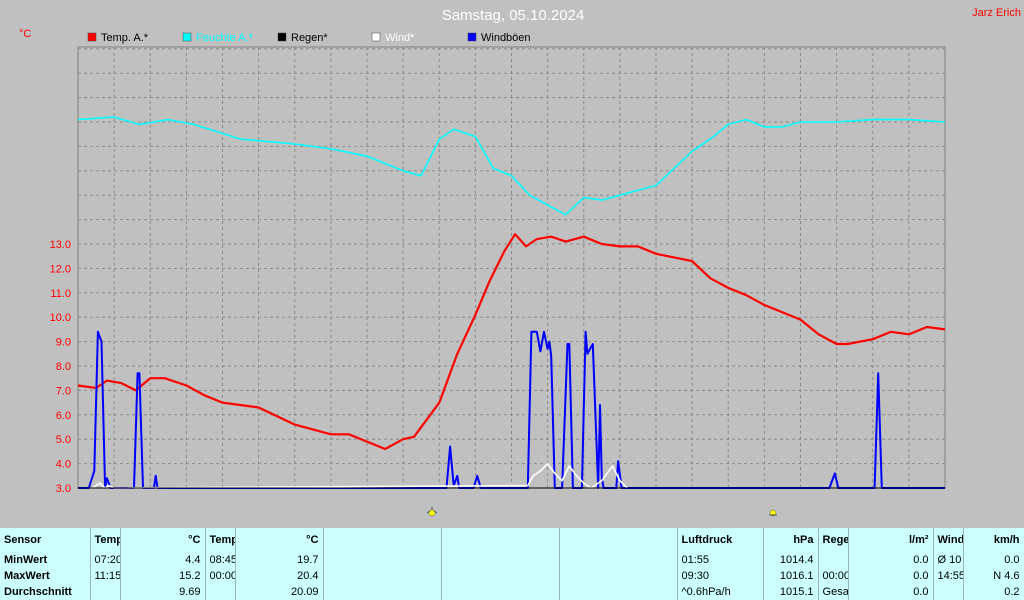  Describe the element at coordinates (891, 540) in the screenshot. I see `regen-unit: l/m²` at that location.